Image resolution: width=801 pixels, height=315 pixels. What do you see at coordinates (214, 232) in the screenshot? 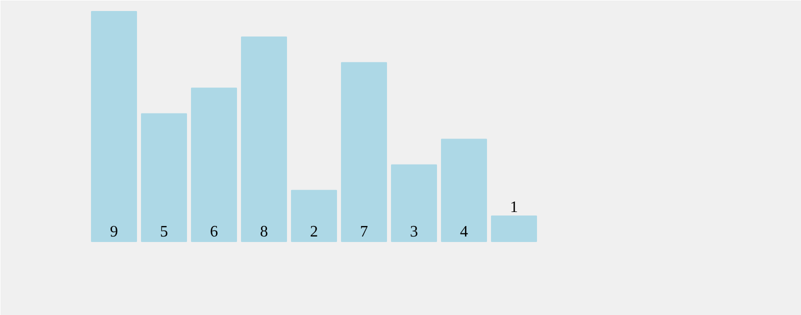
I see `data-label: 6` at bounding box center [214, 232].